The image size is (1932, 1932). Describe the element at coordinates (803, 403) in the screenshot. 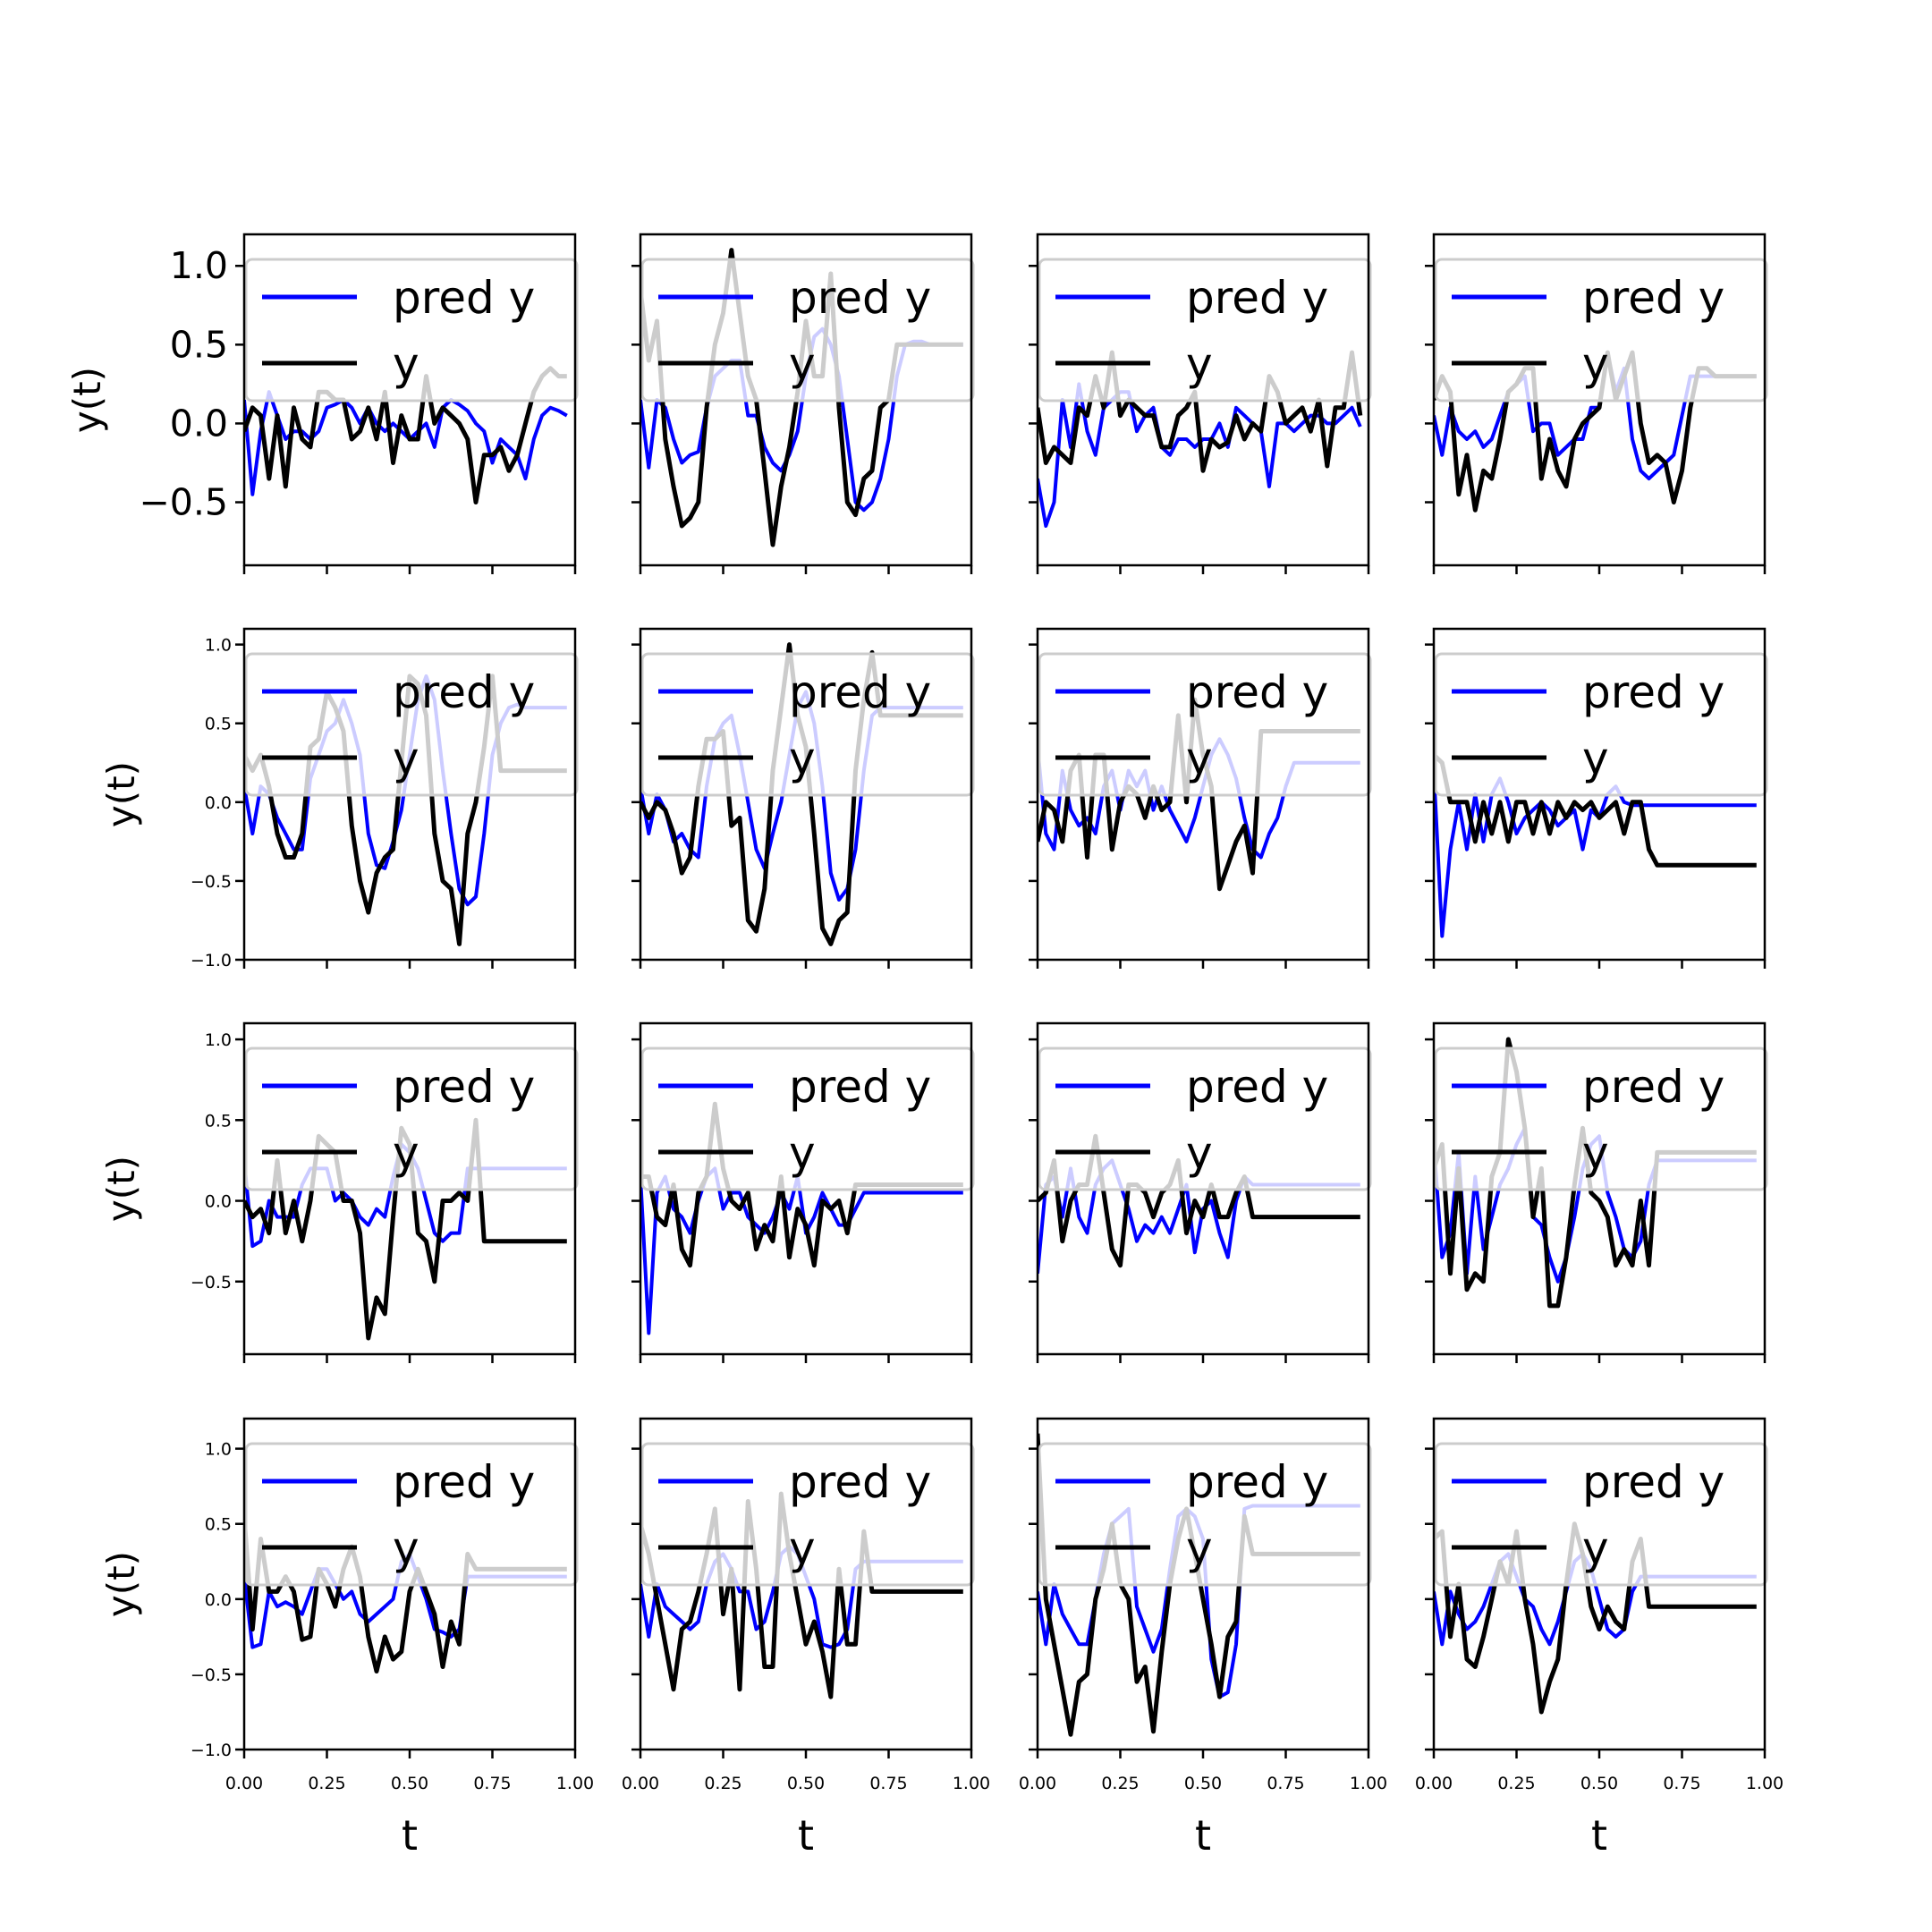

I see `subplot-1-2: pred y y` at that location.